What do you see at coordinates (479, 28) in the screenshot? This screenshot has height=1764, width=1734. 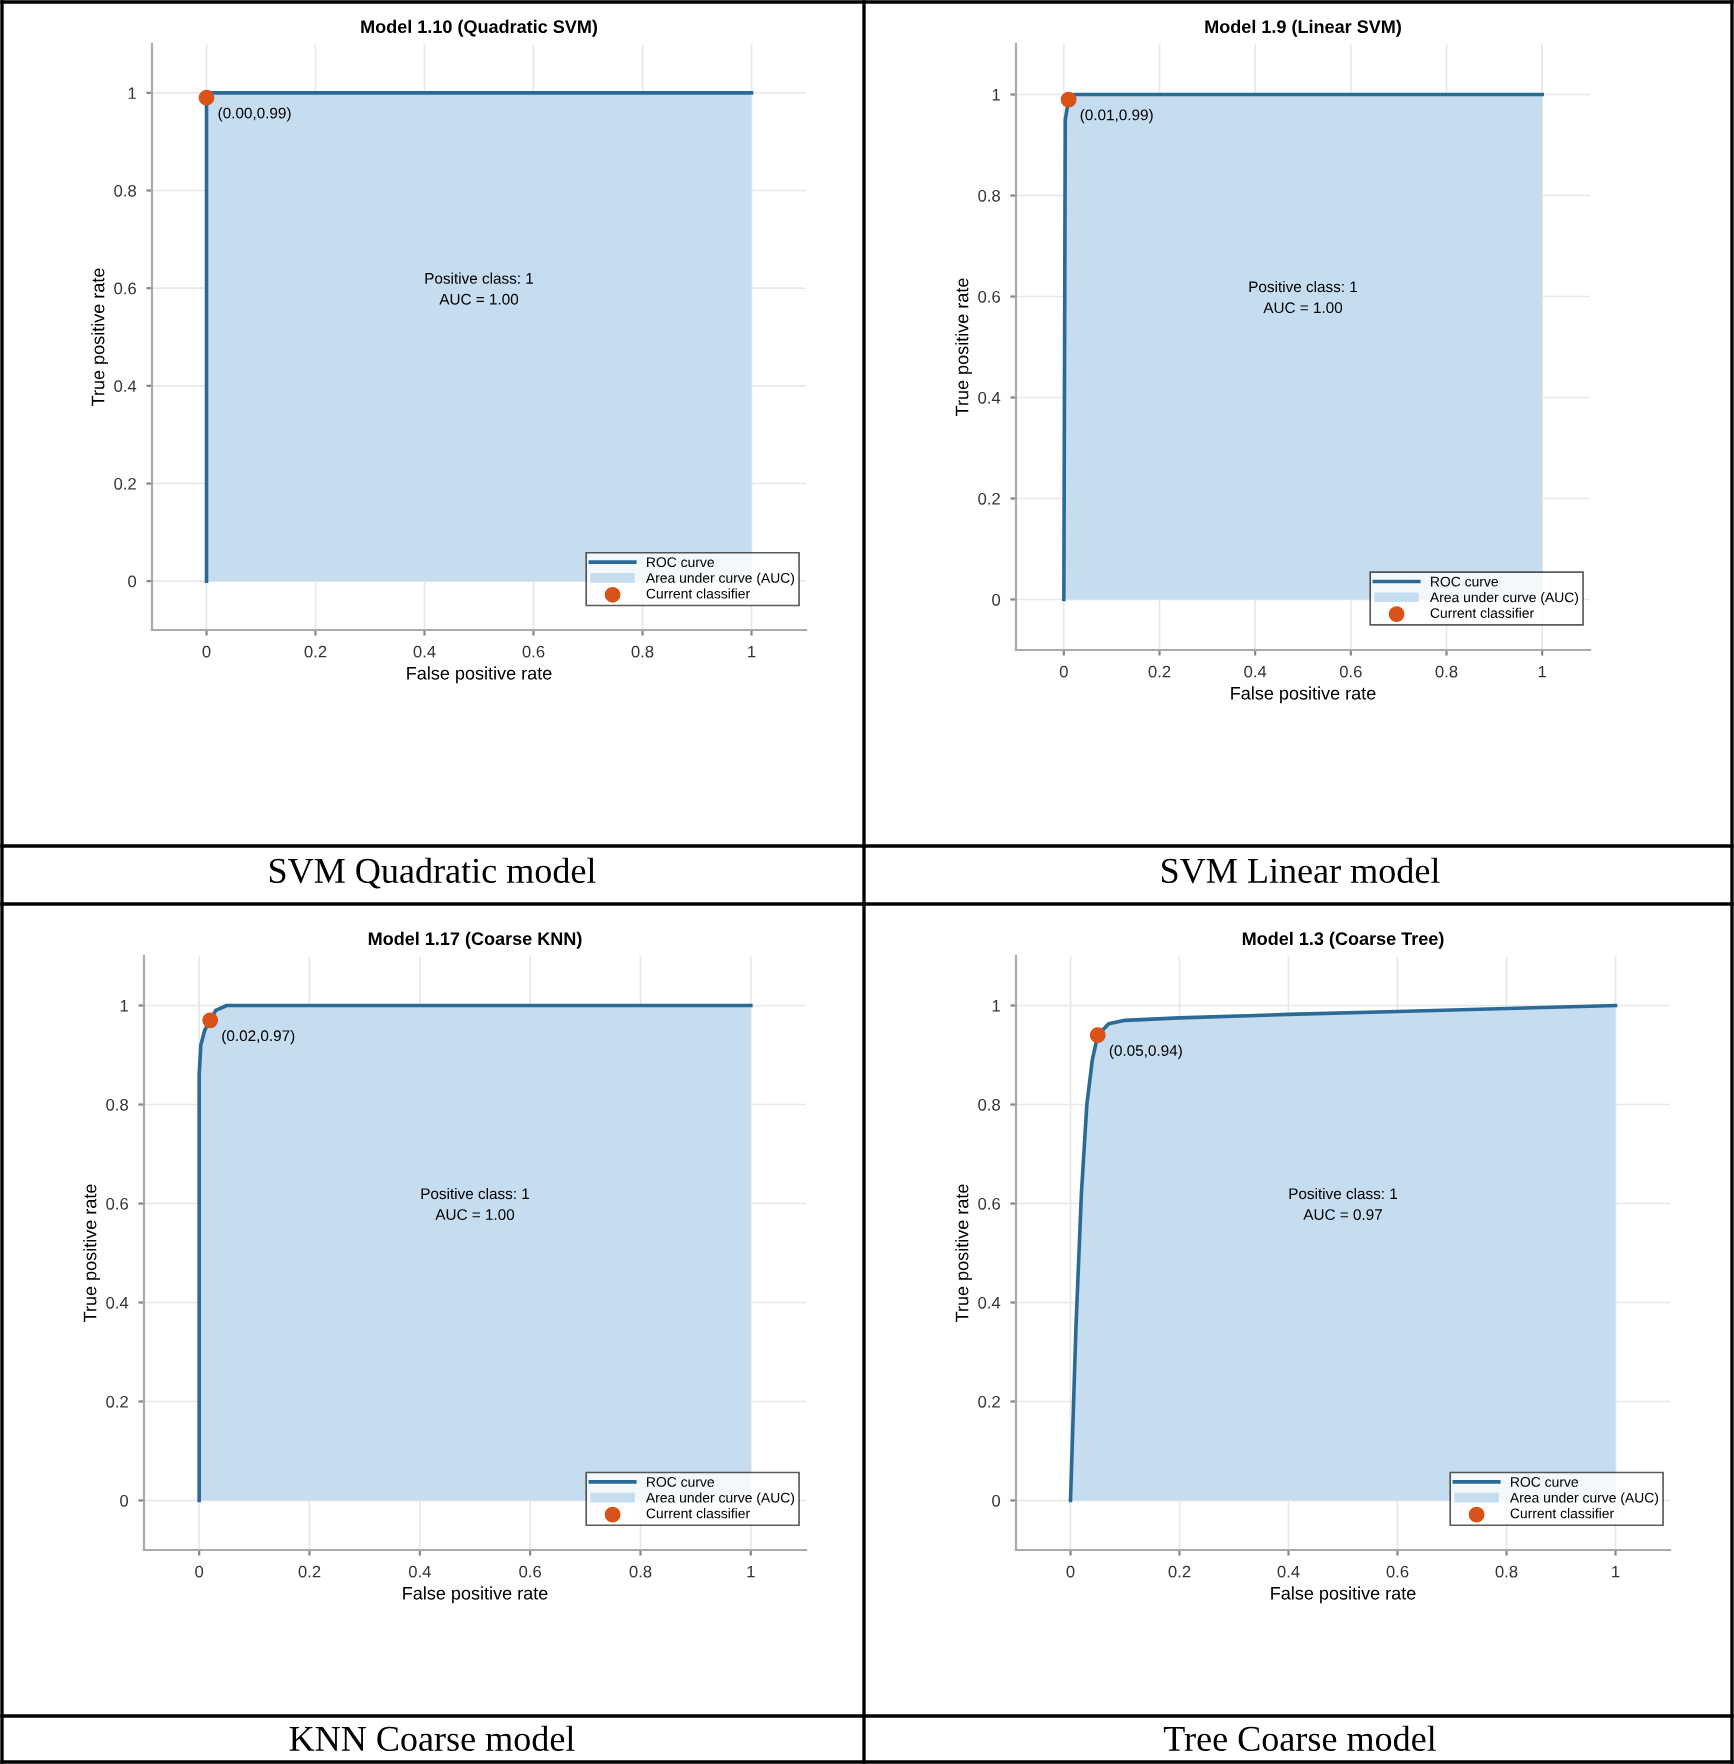 I see `chart-title: Model 1.10 (Quadratic SVM)` at bounding box center [479, 28].